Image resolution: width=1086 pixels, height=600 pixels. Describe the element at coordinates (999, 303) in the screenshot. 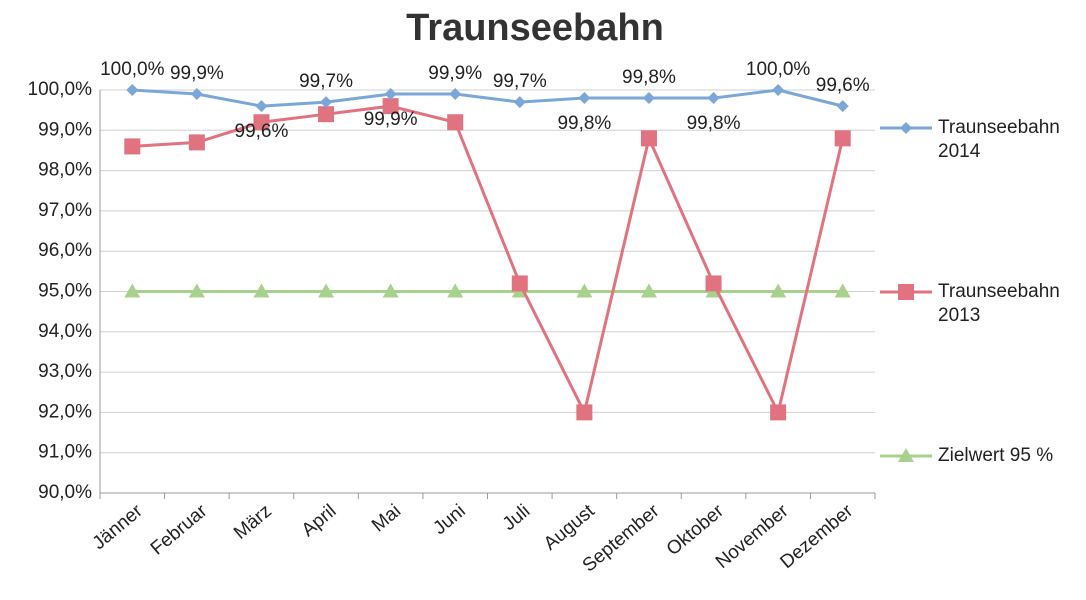

I see `legend-label: Traunseebahn 2013` at that location.